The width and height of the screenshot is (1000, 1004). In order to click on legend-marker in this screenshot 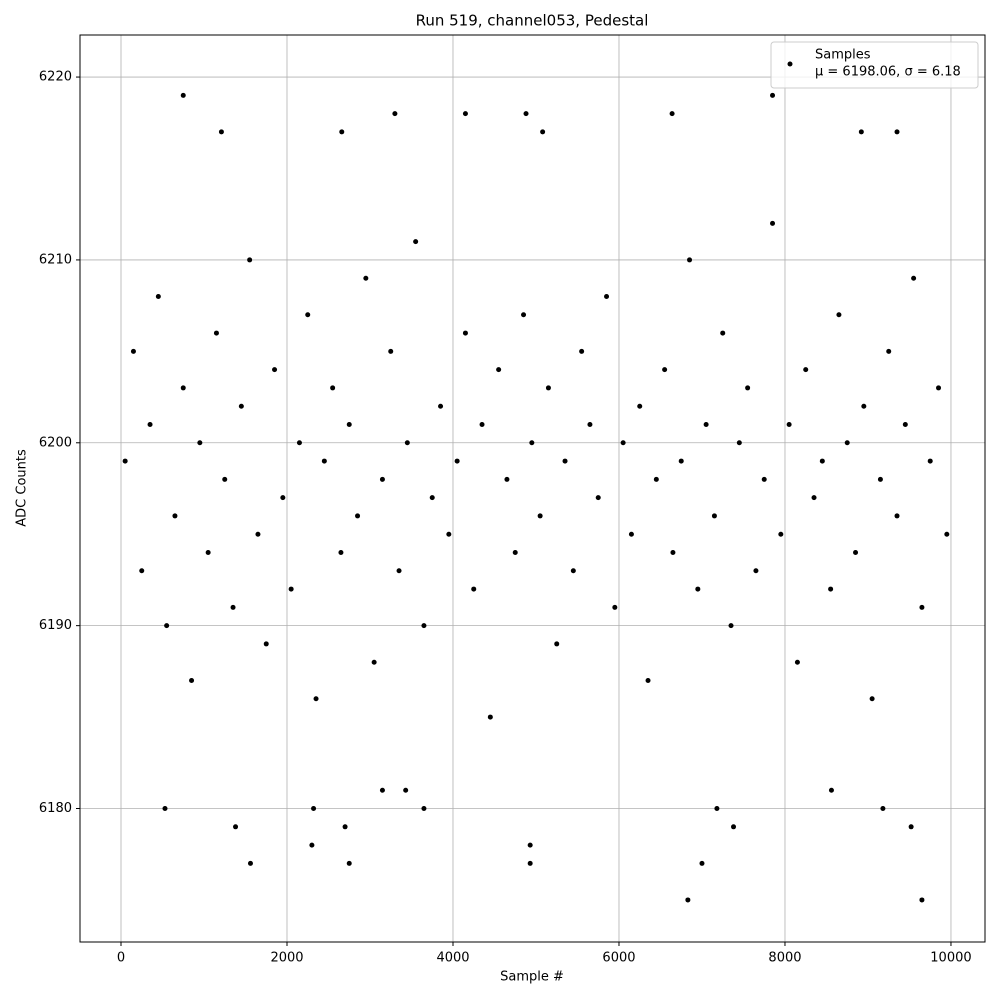, I will do `click(790, 64)`.